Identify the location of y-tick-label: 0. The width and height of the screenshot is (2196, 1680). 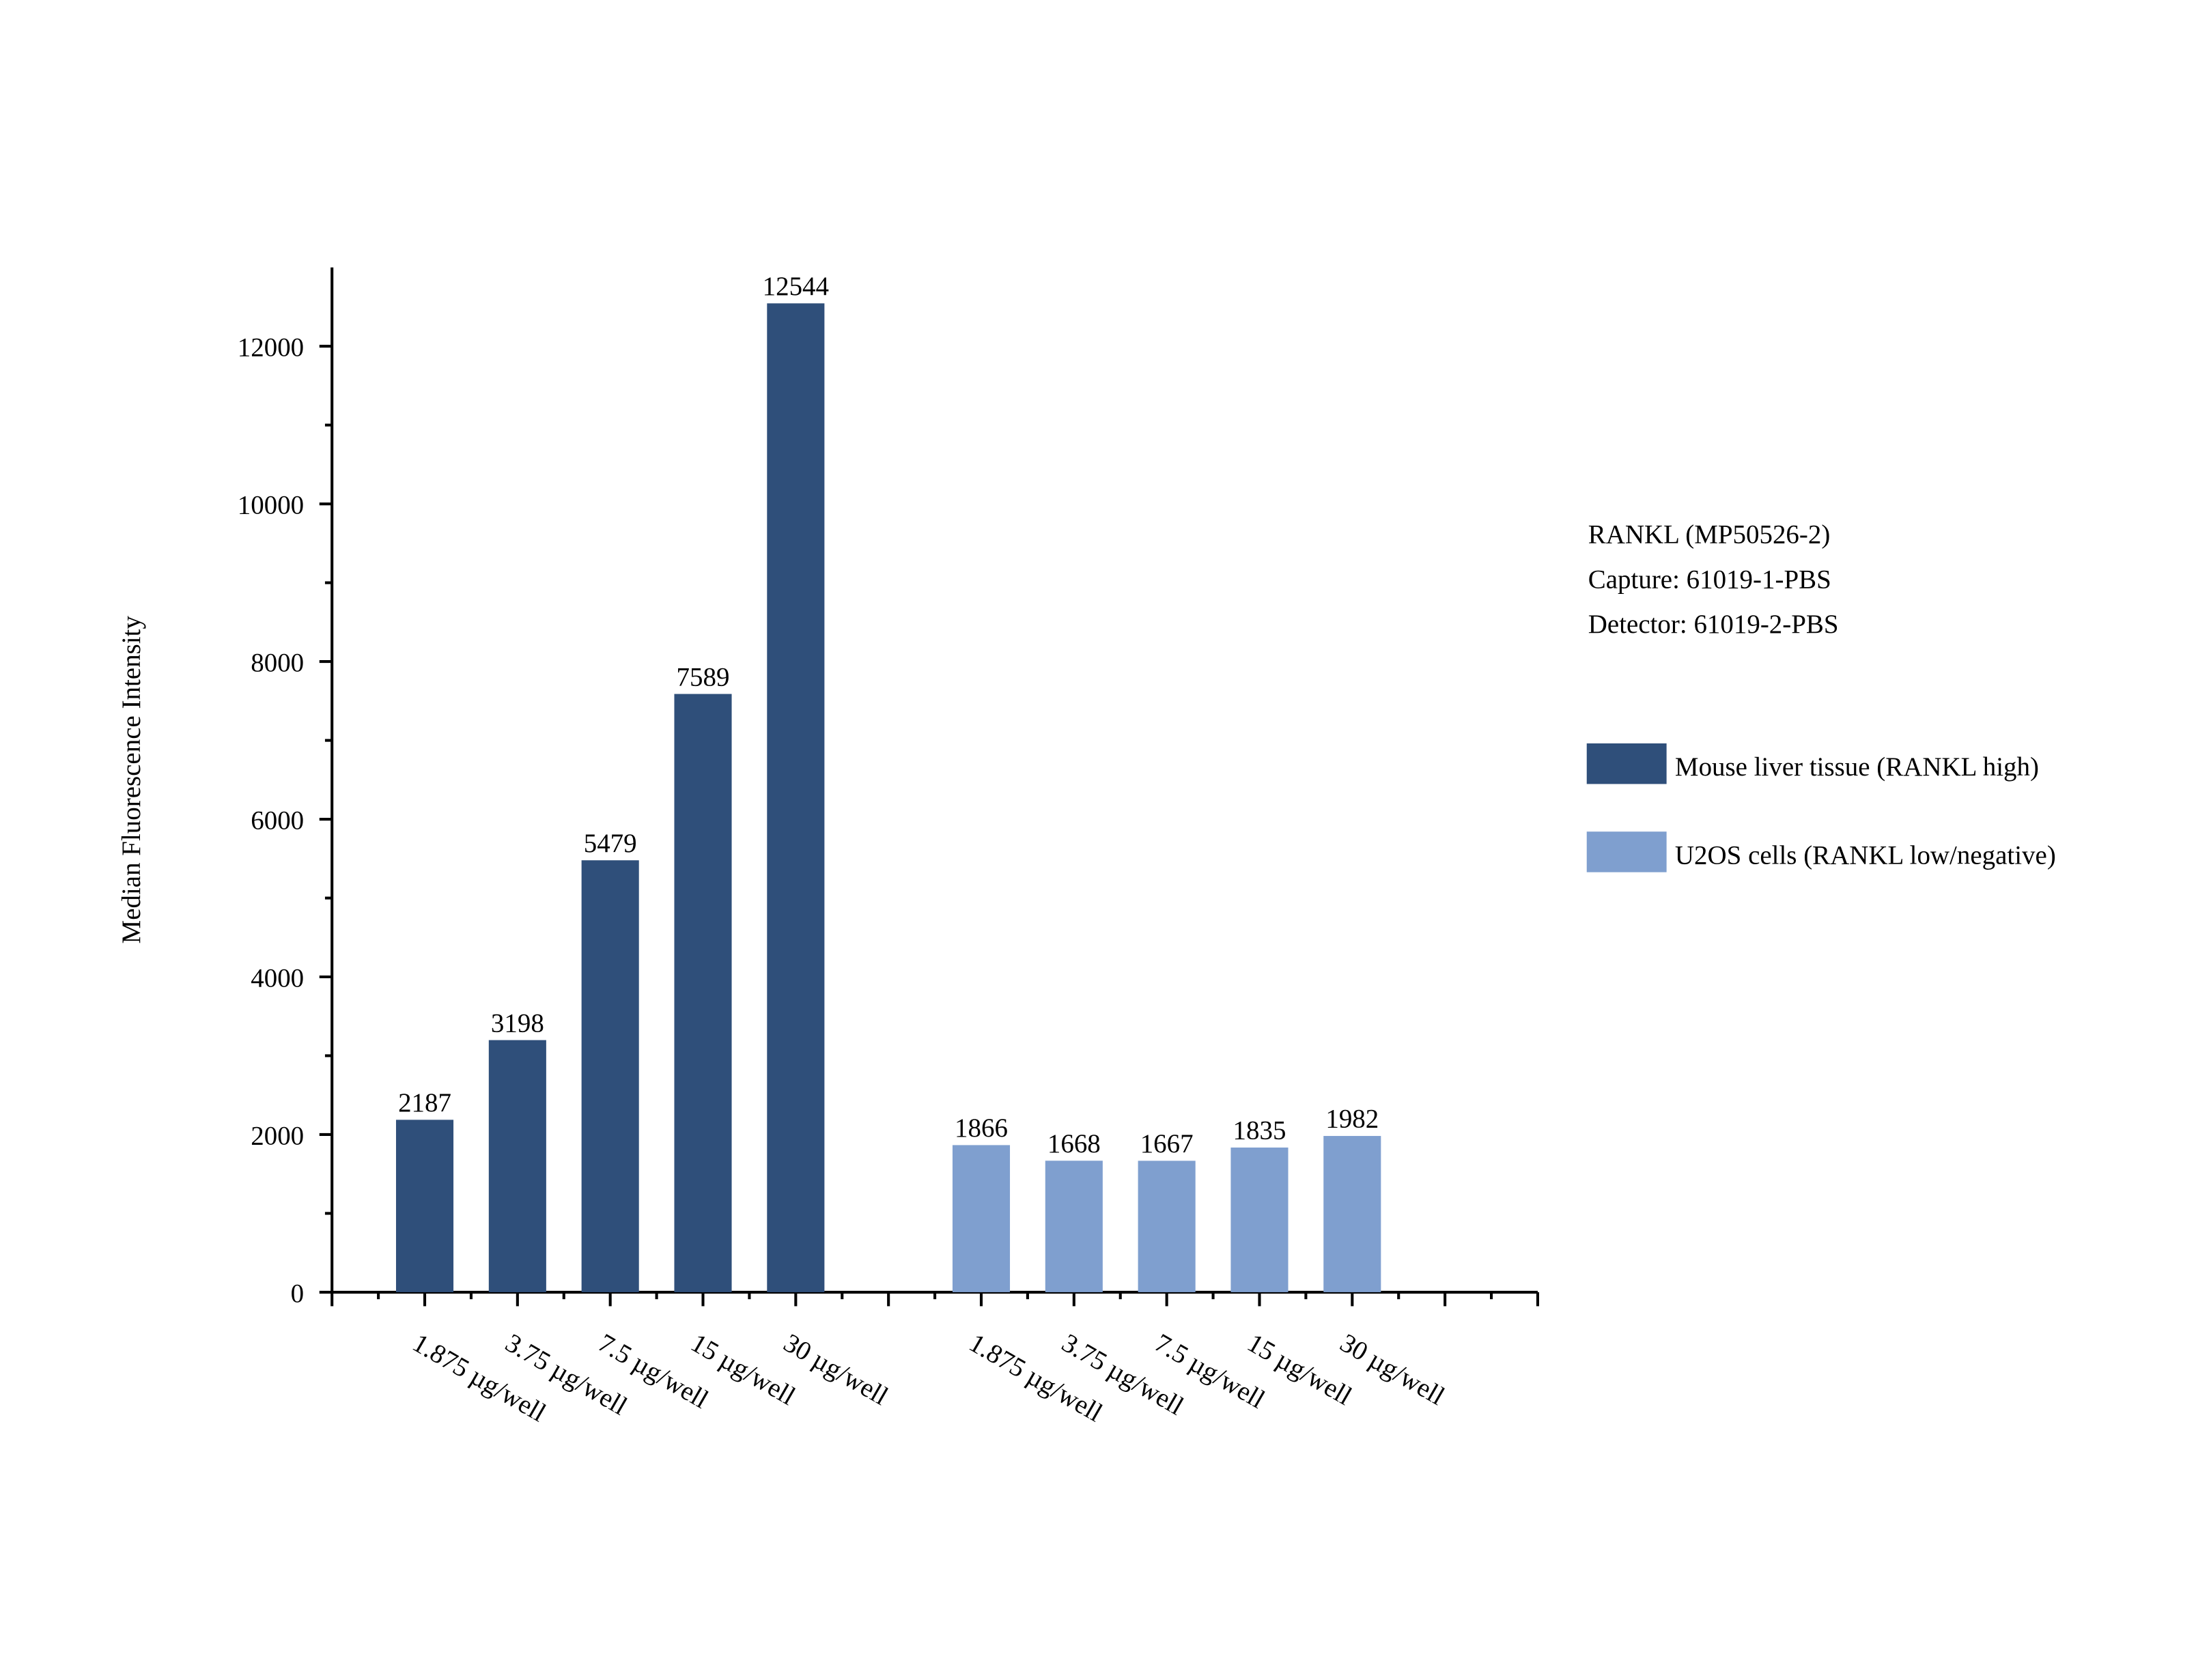
(297, 1293).